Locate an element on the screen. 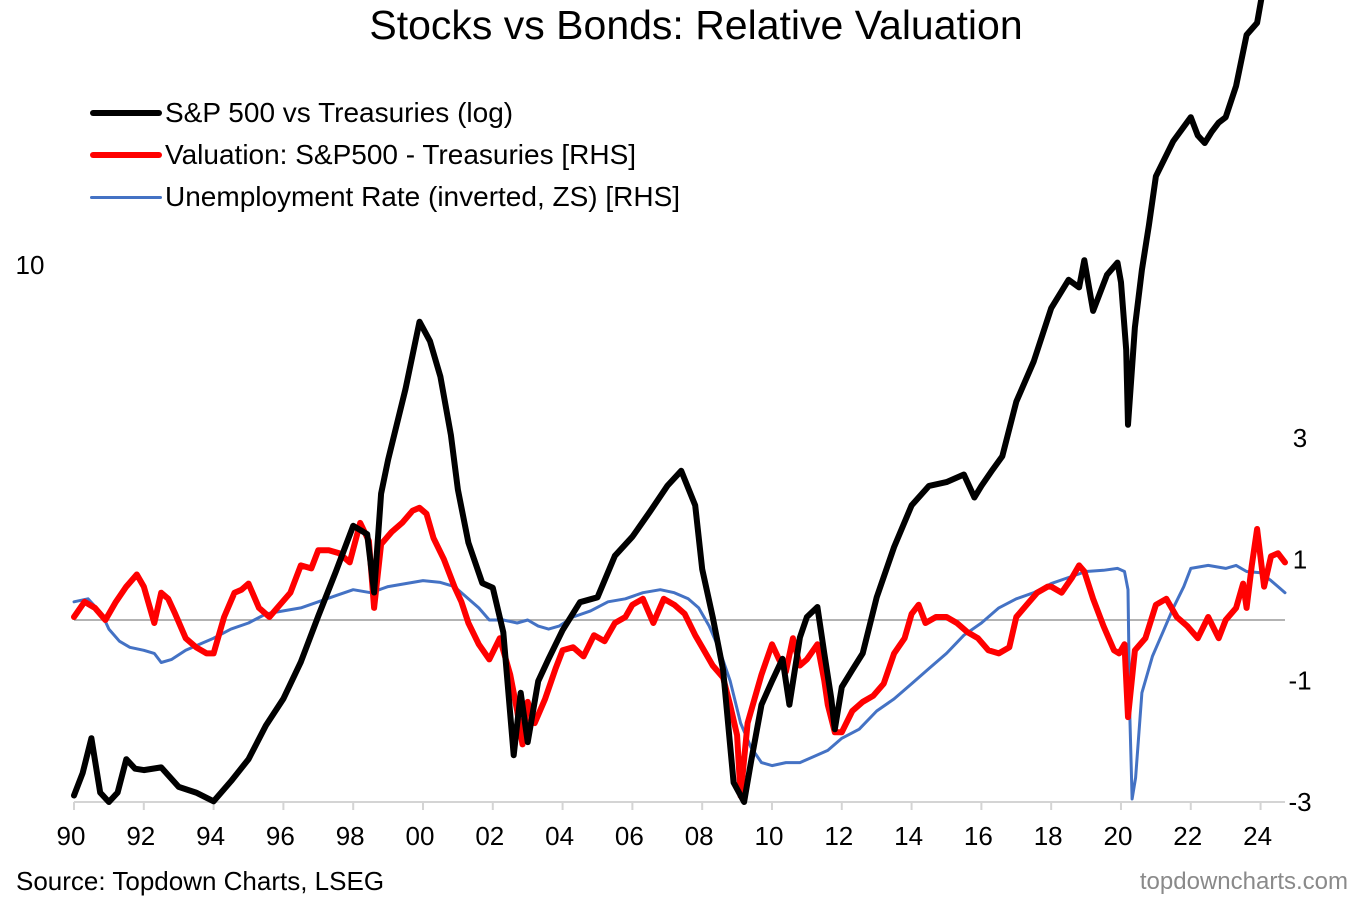 Image resolution: width=1365 pixels, height=897 pixels. x-tick-label: 94 is located at coordinates (210, 836).